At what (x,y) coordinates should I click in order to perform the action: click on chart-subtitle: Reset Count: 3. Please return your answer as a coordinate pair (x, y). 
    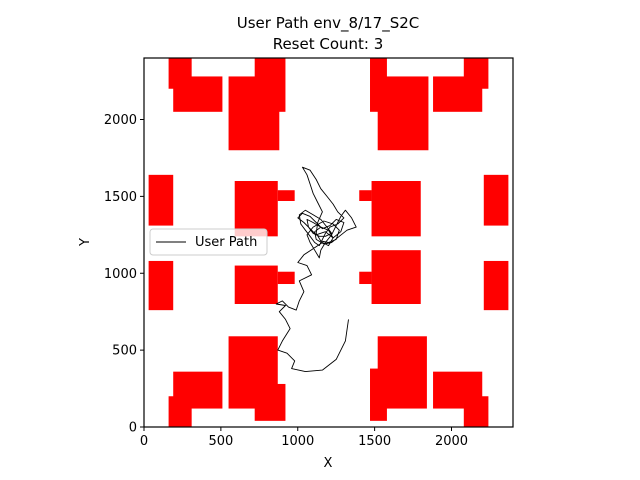
    Looking at the image, I should click on (328, 44).